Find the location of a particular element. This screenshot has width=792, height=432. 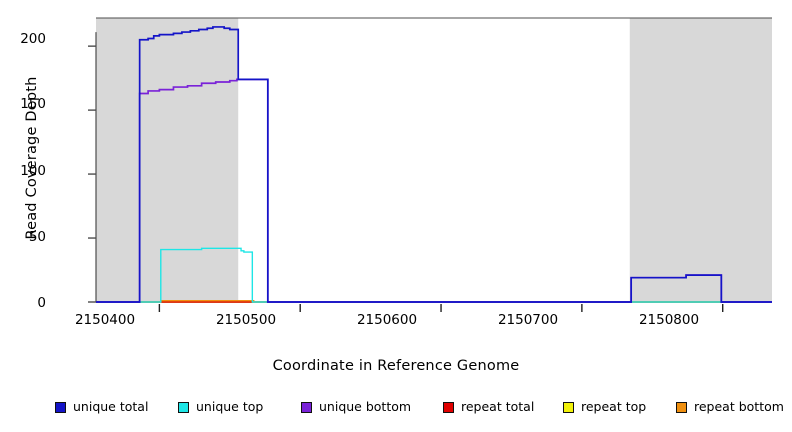

x-tick-label-2150600: 2150600 is located at coordinates (387, 320).